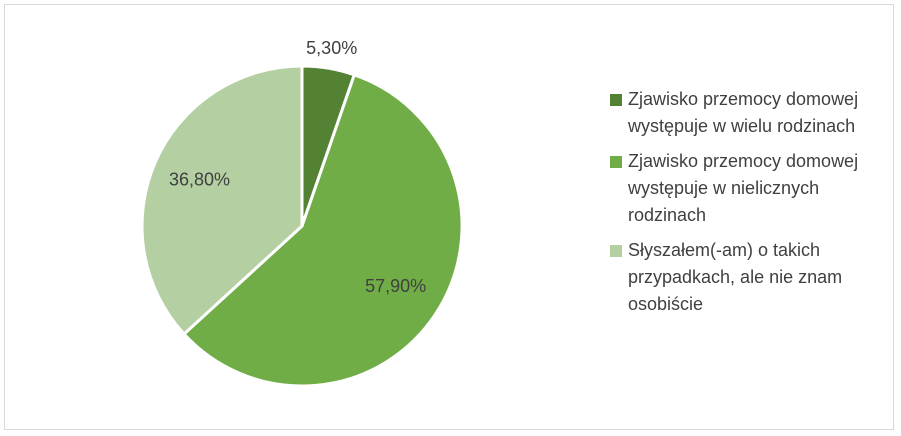 The height and width of the screenshot is (436, 901). Describe the element at coordinates (199, 180) in the screenshot. I see `data-label: 36,80%` at that location.